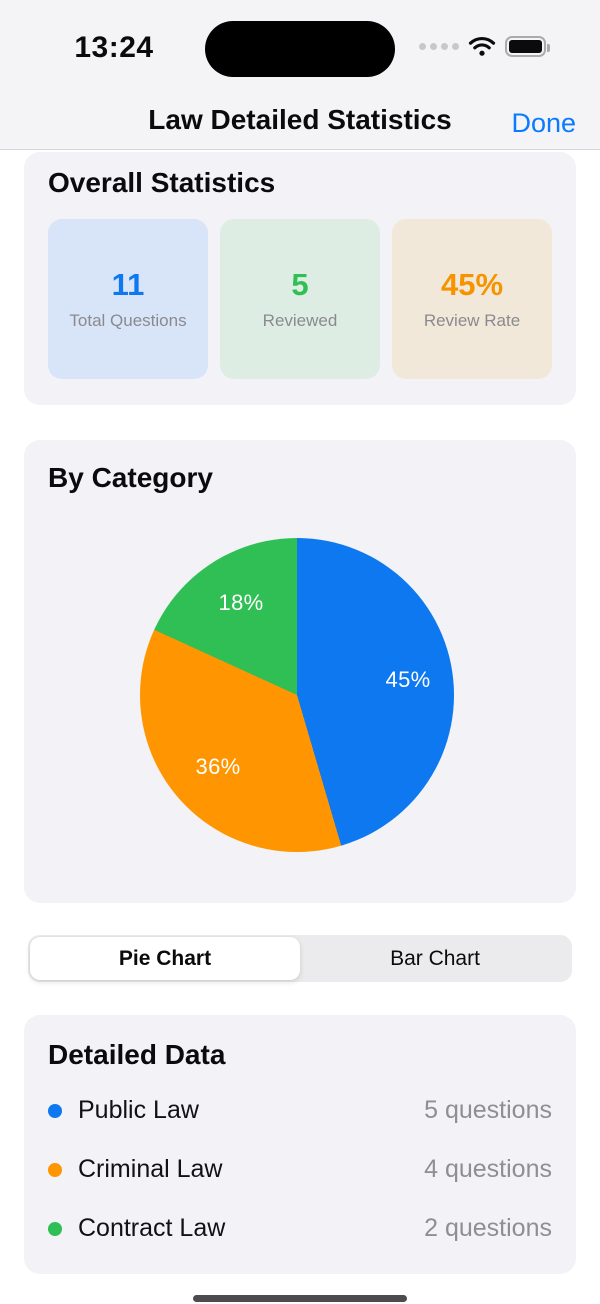  Describe the element at coordinates (152, 1228) in the screenshot. I see `category-label: Contract Law` at that location.